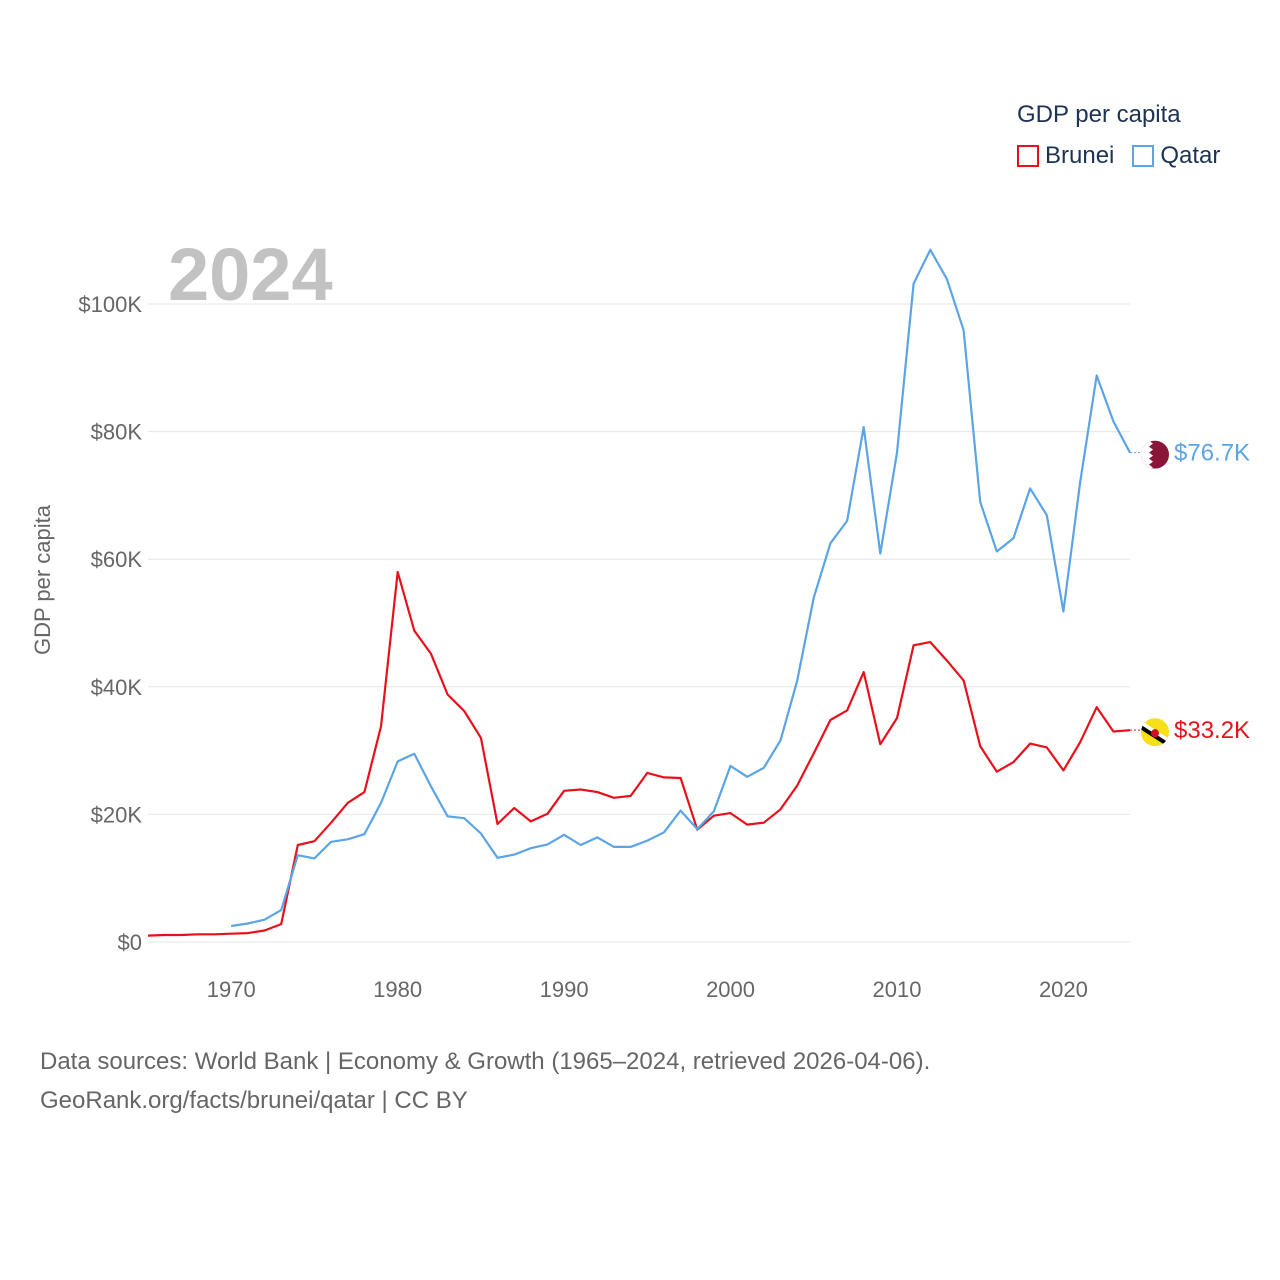 Image resolution: width=1280 pixels, height=1280 pixels. What do you see at coordinates (110, 304) in the screenshot?
I see `y-tick-label: $100K` at bounding box center [110, 304].